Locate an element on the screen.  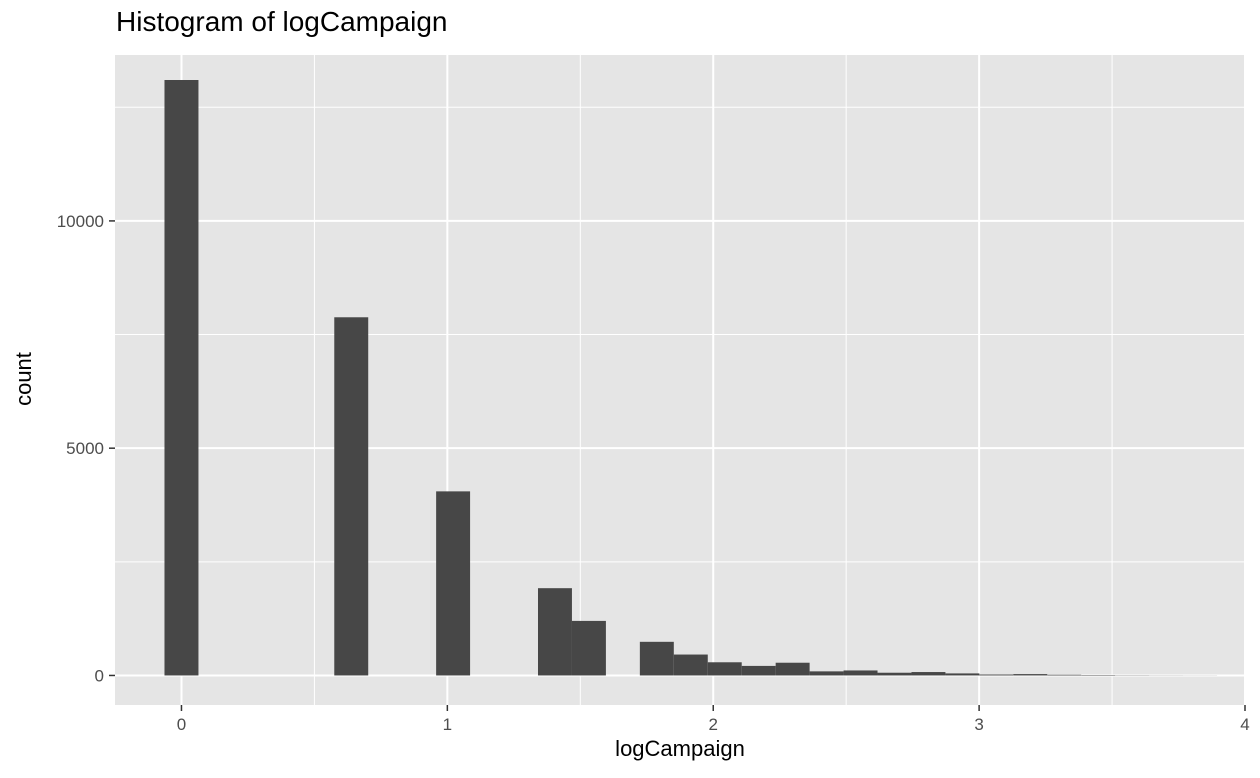
y-tick-label: 5000 is located at coordinates (85, 448).